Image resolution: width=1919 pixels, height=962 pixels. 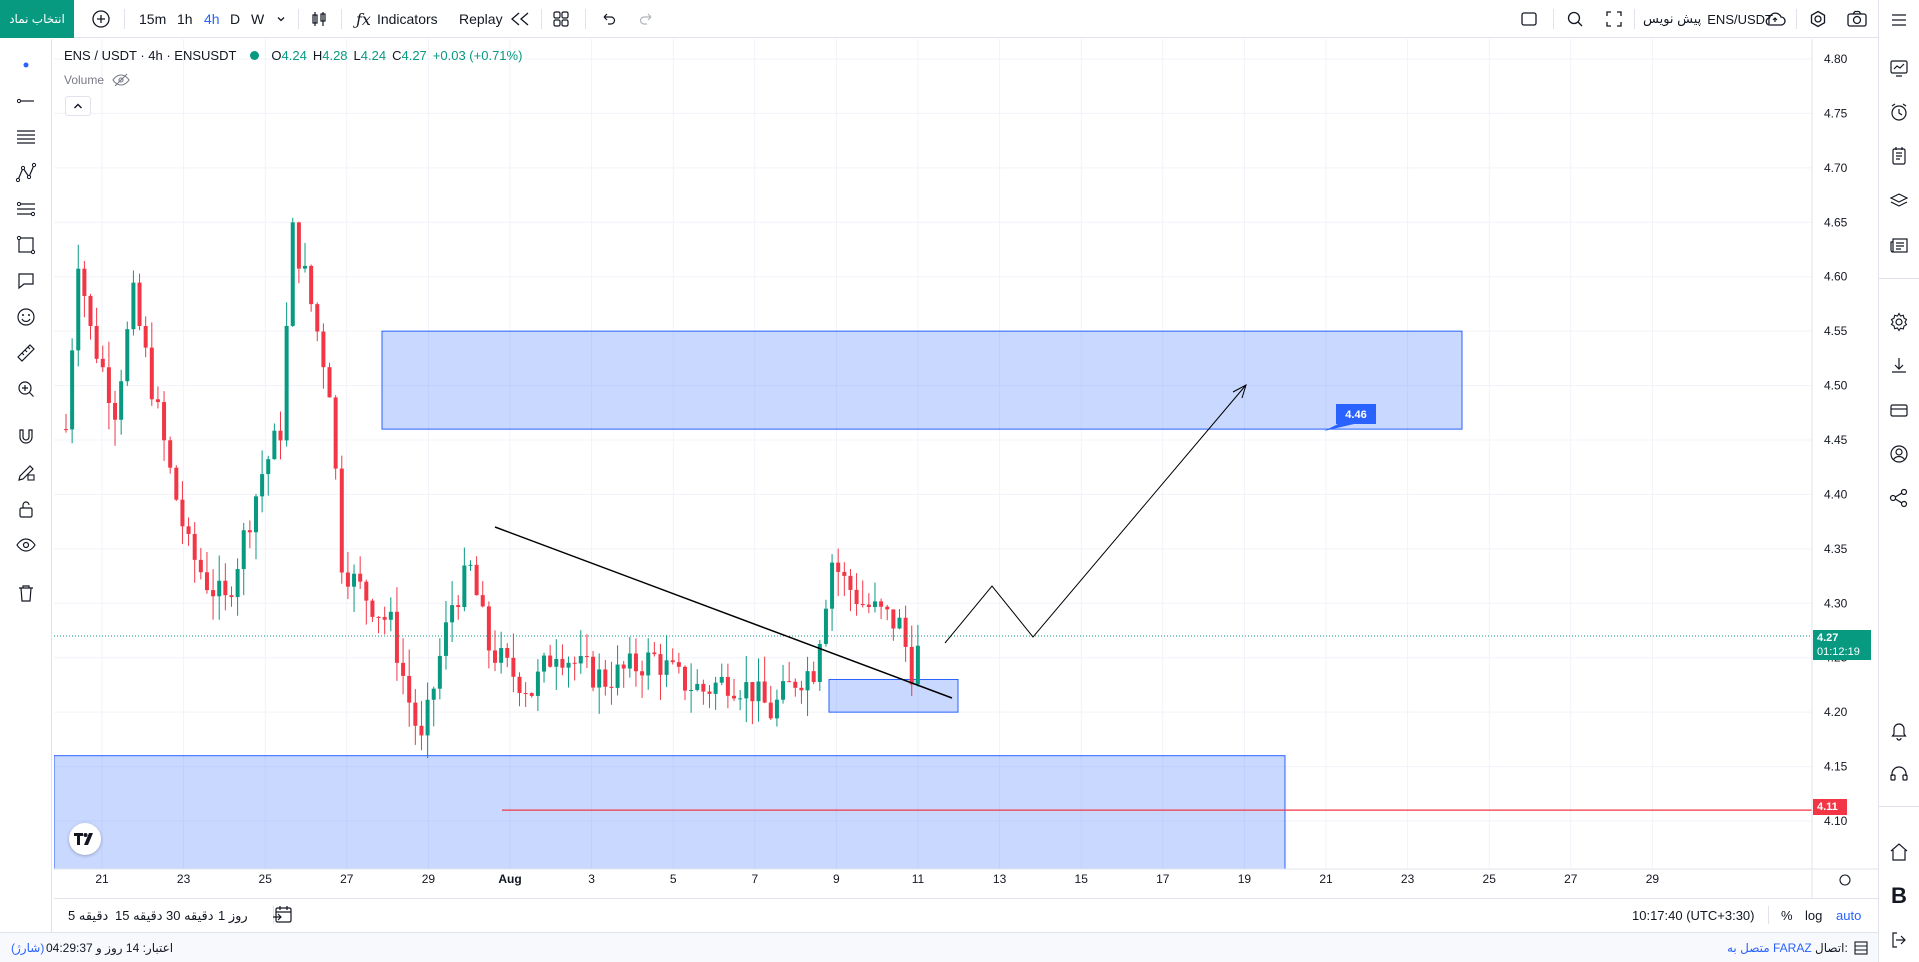 I want to click on projection-arrowhead, so click(x=1239, y=391).